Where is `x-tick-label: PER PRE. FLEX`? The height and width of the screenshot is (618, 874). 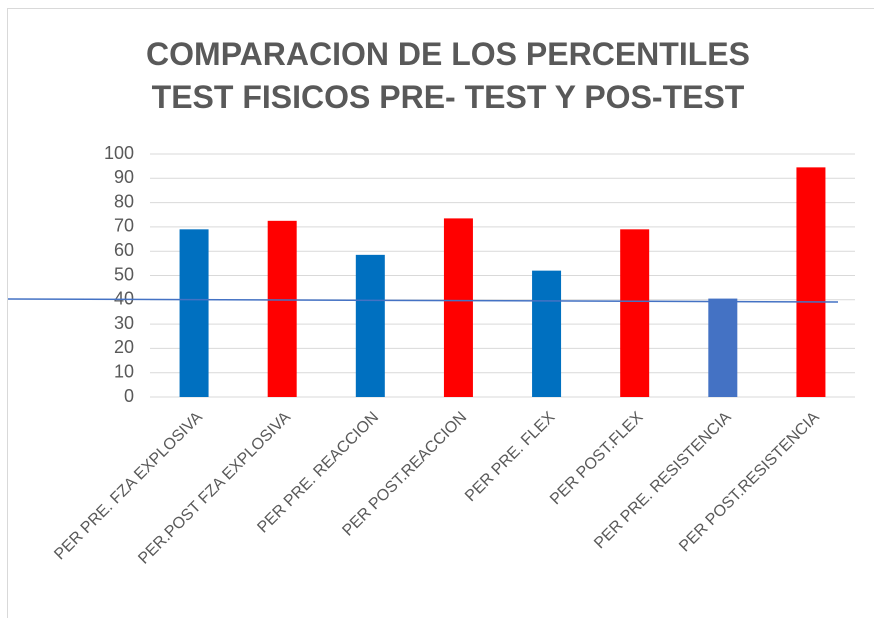 x-tick-label: PER PRE. FLEX is located at coordinates (510, 457).